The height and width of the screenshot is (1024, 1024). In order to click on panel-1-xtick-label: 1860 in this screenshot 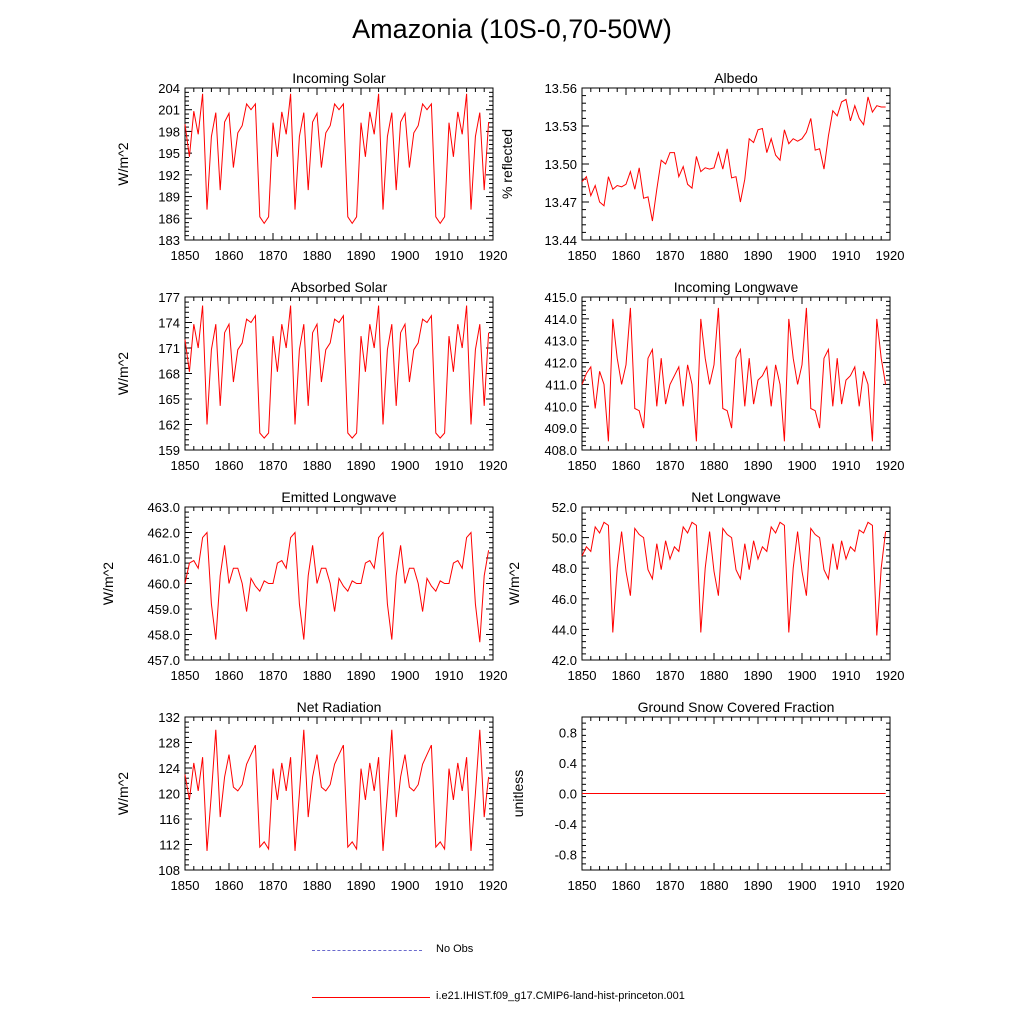, I will do `click(229, 255)`.